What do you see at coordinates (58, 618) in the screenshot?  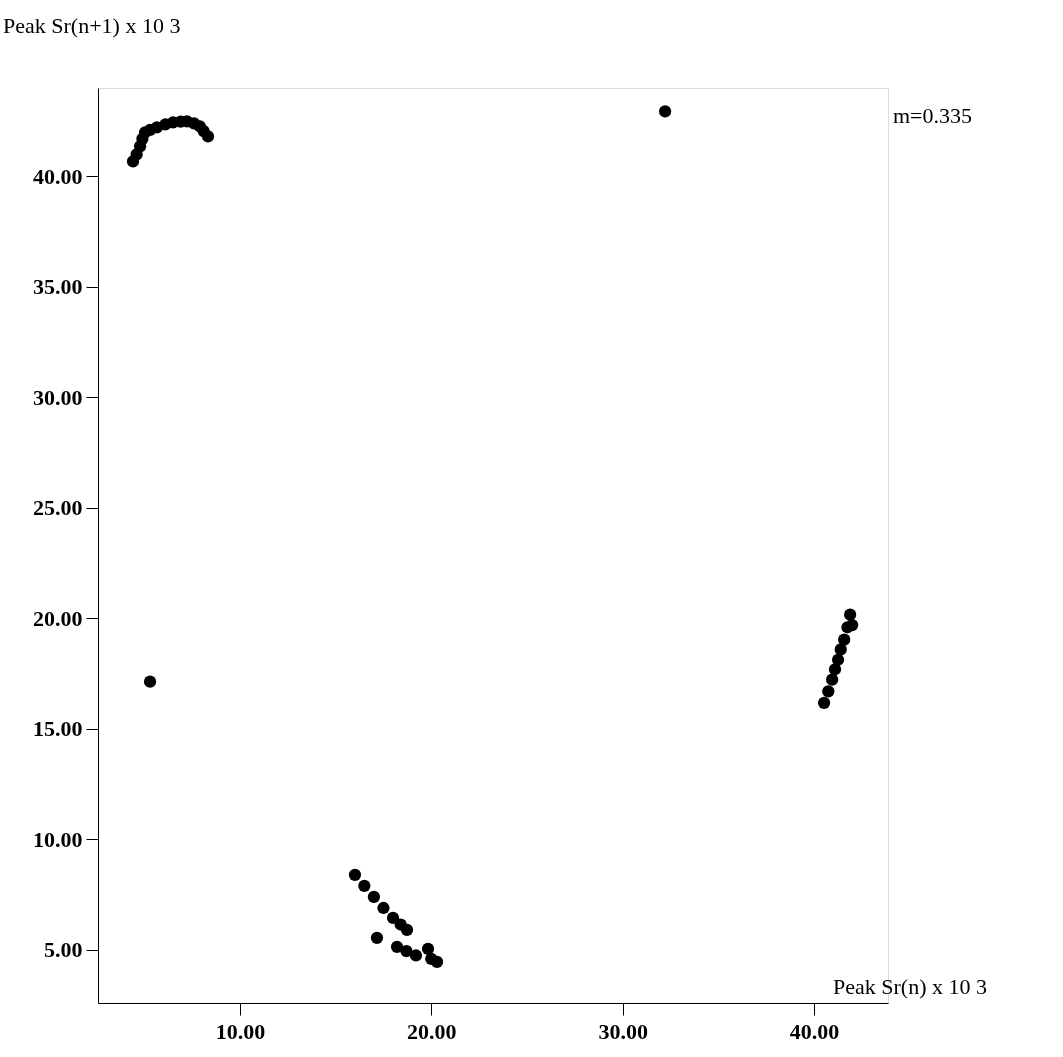 I see `y-tick-label: 20.00` at bounding box center [58, 618].